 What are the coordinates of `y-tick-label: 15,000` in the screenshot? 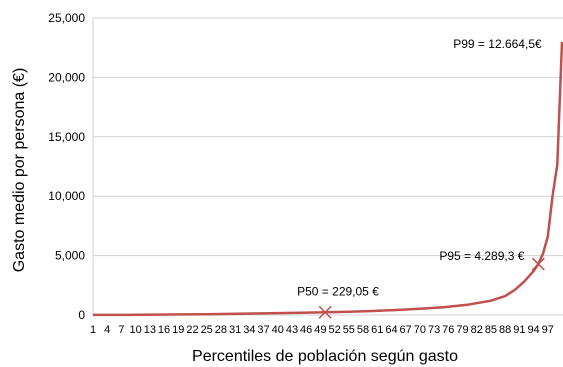 It's located at (66, 137).